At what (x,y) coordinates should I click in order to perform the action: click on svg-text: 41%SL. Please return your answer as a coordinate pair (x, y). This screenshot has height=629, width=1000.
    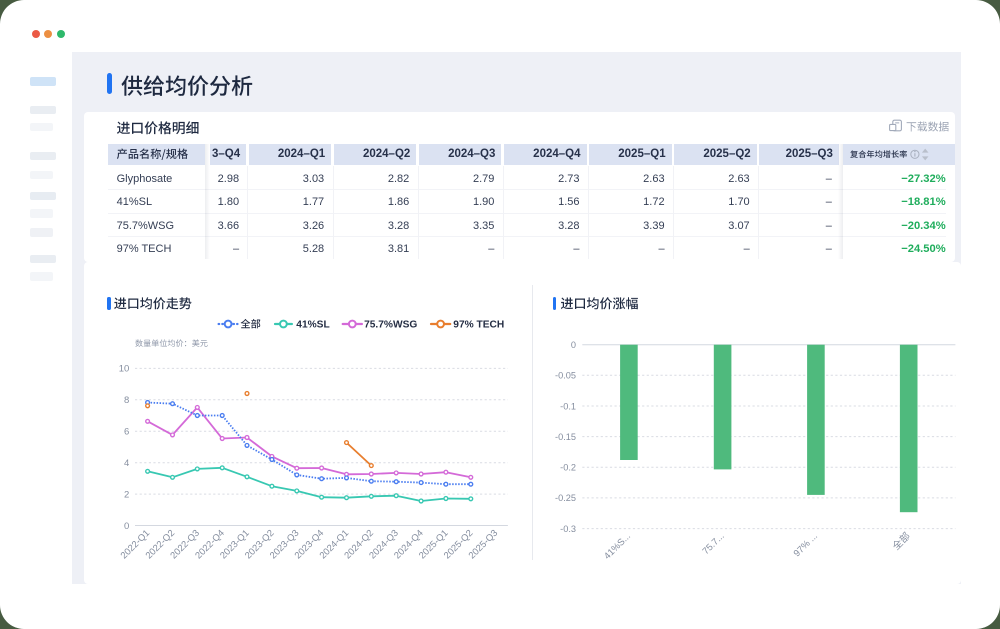
    Looking at the image, I should click on (312, 325).